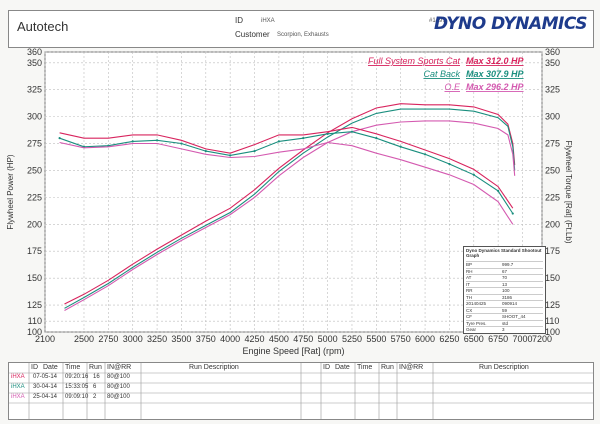 The image size is (600, 424). What do you see at coordinates (108, 339) in the screenshot?
I see `x-tick-label: 2750` at bounding box center [108, 339].